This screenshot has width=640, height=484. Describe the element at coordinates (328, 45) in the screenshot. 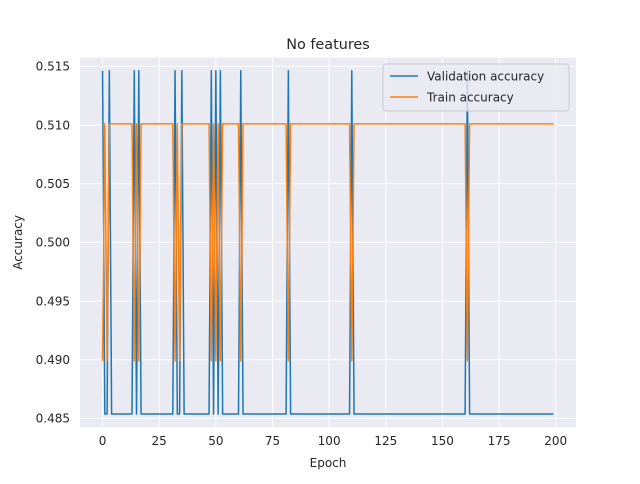

I see `chart-title: No features` at that location.